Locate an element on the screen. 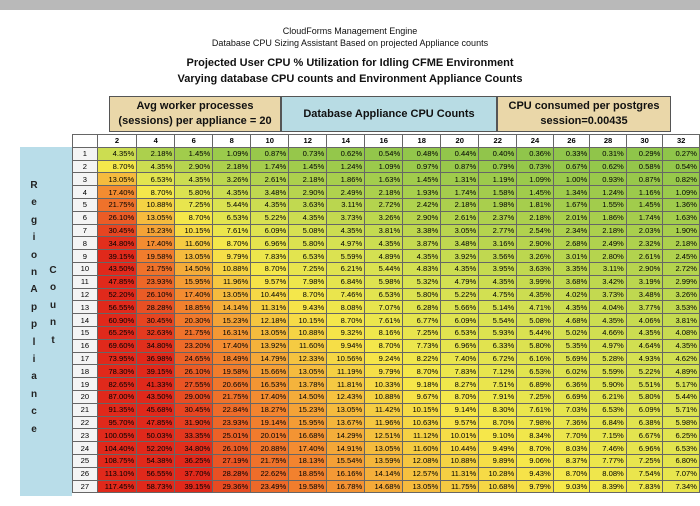  table-cell: 4.04% is located at coordinates (608, 307).